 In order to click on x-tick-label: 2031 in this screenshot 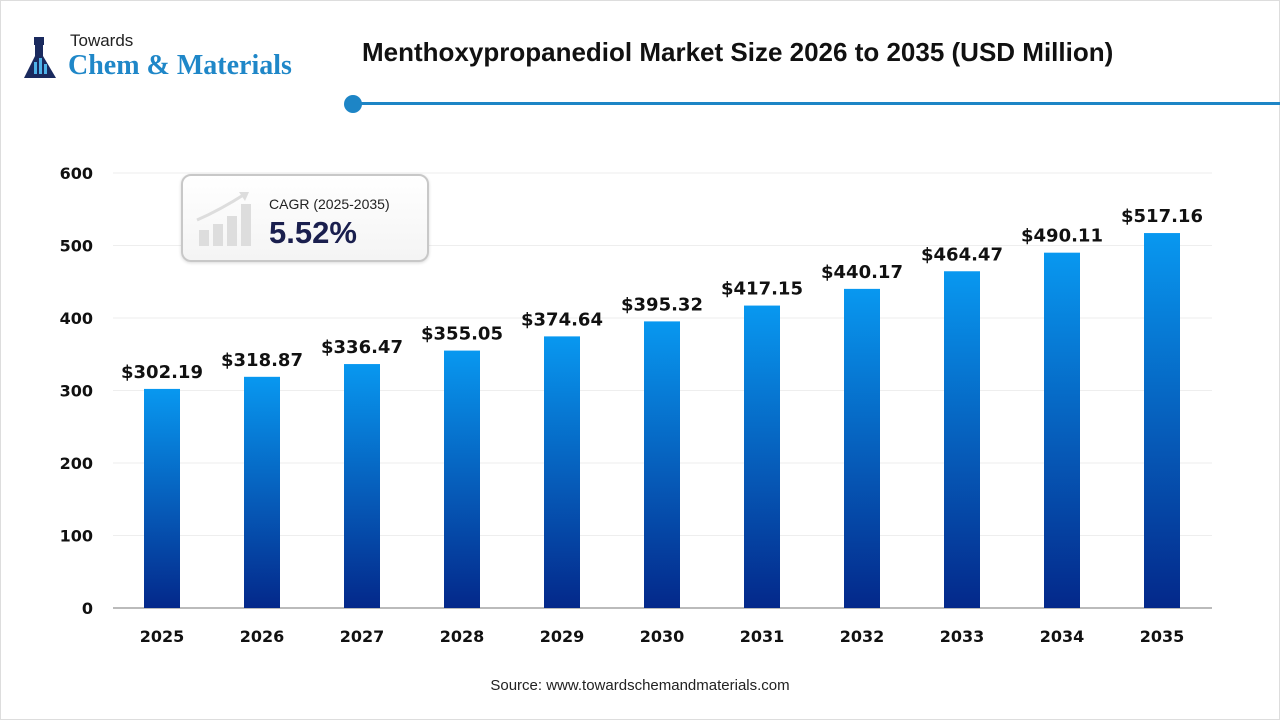, I will do `click(762, 636)`.